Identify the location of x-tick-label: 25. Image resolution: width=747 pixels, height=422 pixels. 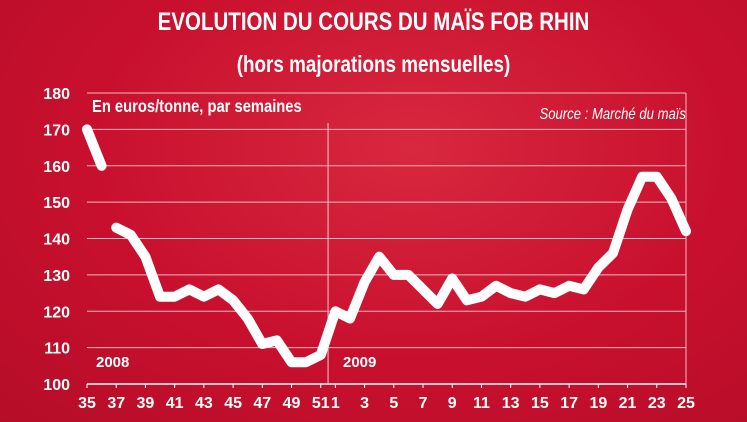
(686, 403).